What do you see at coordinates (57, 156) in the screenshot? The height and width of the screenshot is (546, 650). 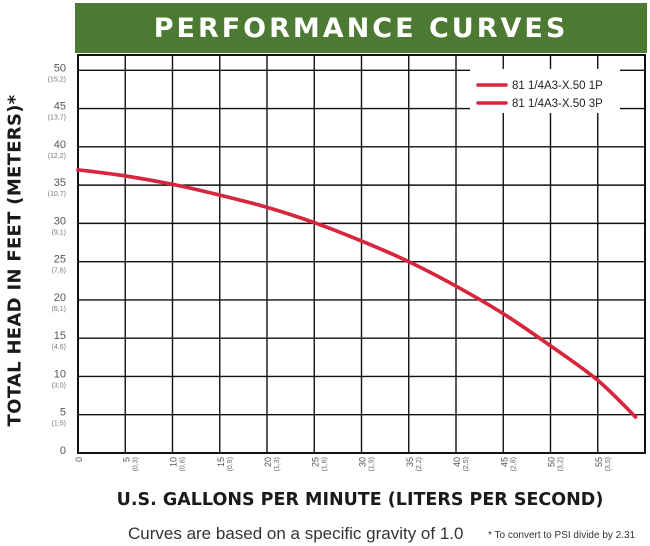 I see `y-tick-sublabel: (12,2)` at bounding box center [57, 156].